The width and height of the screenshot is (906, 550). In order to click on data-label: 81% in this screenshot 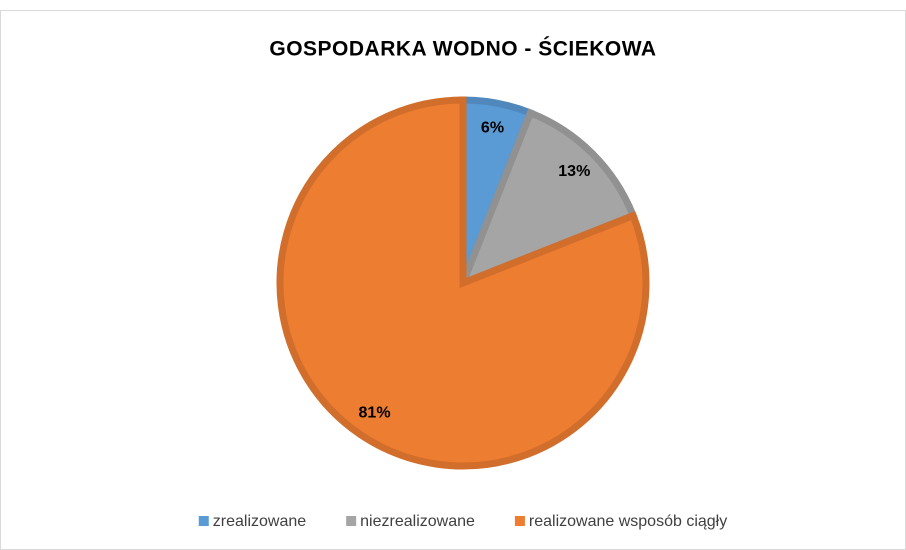, I will do `click(375, 412)`.